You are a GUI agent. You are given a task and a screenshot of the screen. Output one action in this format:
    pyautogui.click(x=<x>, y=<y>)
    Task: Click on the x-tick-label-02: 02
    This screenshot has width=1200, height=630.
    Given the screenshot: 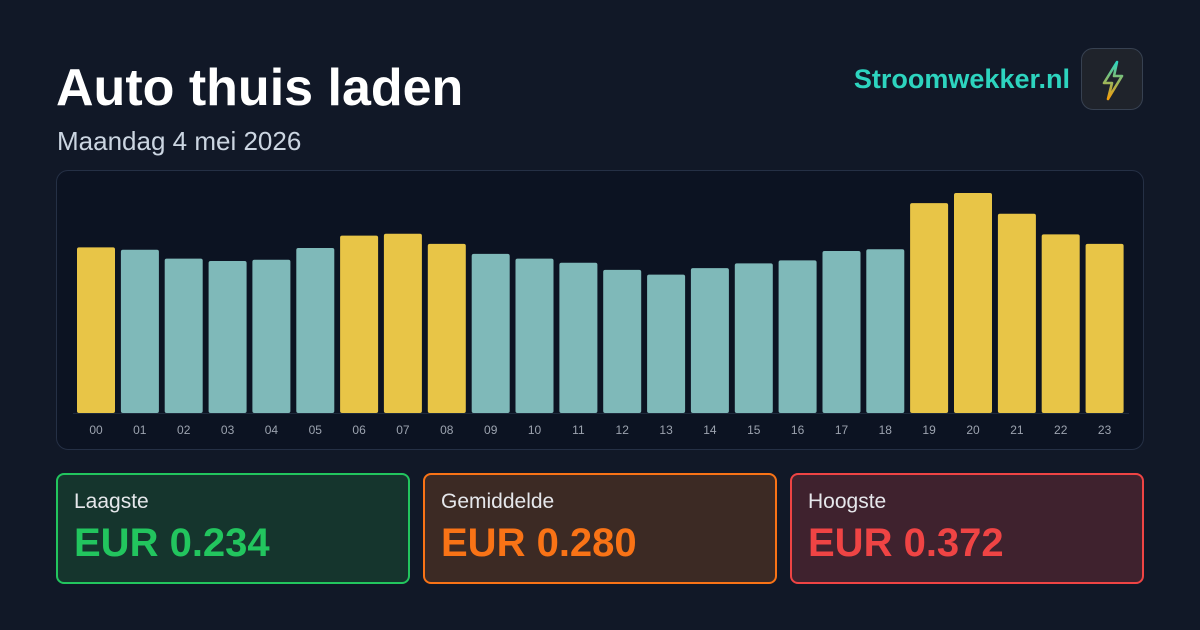 What is the action you would take?
    pyautogui.click(x=184, y=430)
    